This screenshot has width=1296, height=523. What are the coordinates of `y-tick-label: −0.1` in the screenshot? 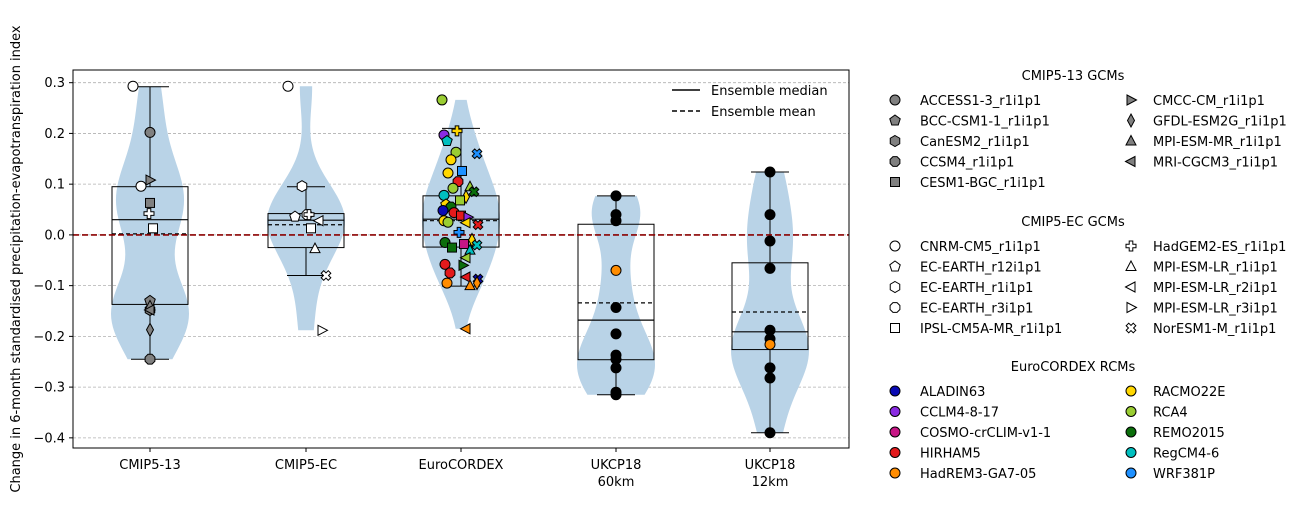 It's located at (49, 286).